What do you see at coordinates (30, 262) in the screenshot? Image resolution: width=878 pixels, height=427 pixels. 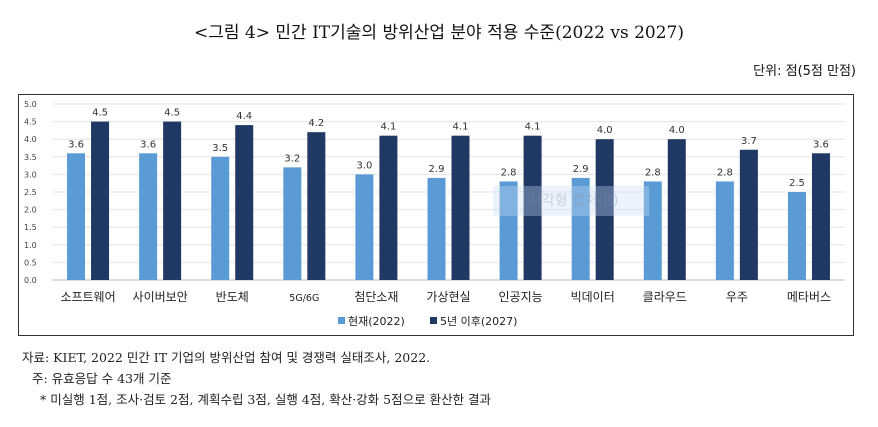 I see `y-tick-label: 0.5` at bounding box center [30, 262].